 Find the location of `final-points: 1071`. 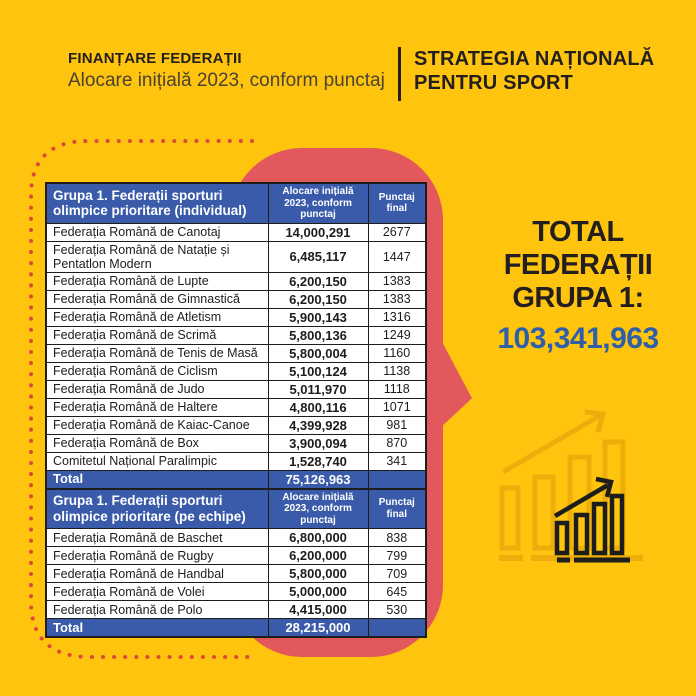

final-points: 1071 is located at coordinates (397, 407).